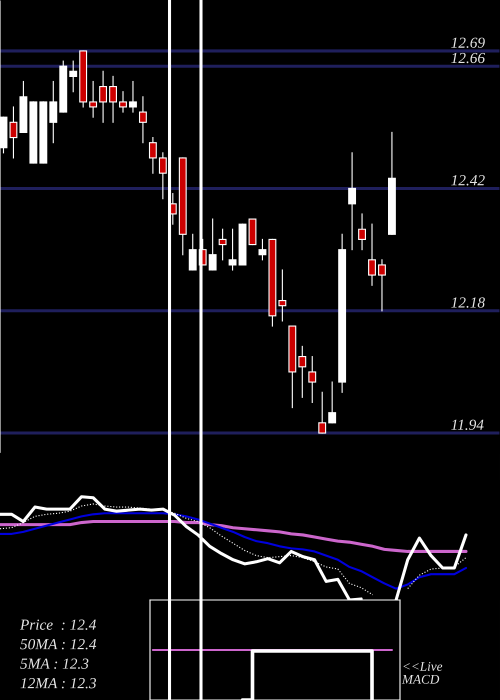 The image size is (500, 700). I want to click on y-tick-label: 12.18, so click(468, 302).